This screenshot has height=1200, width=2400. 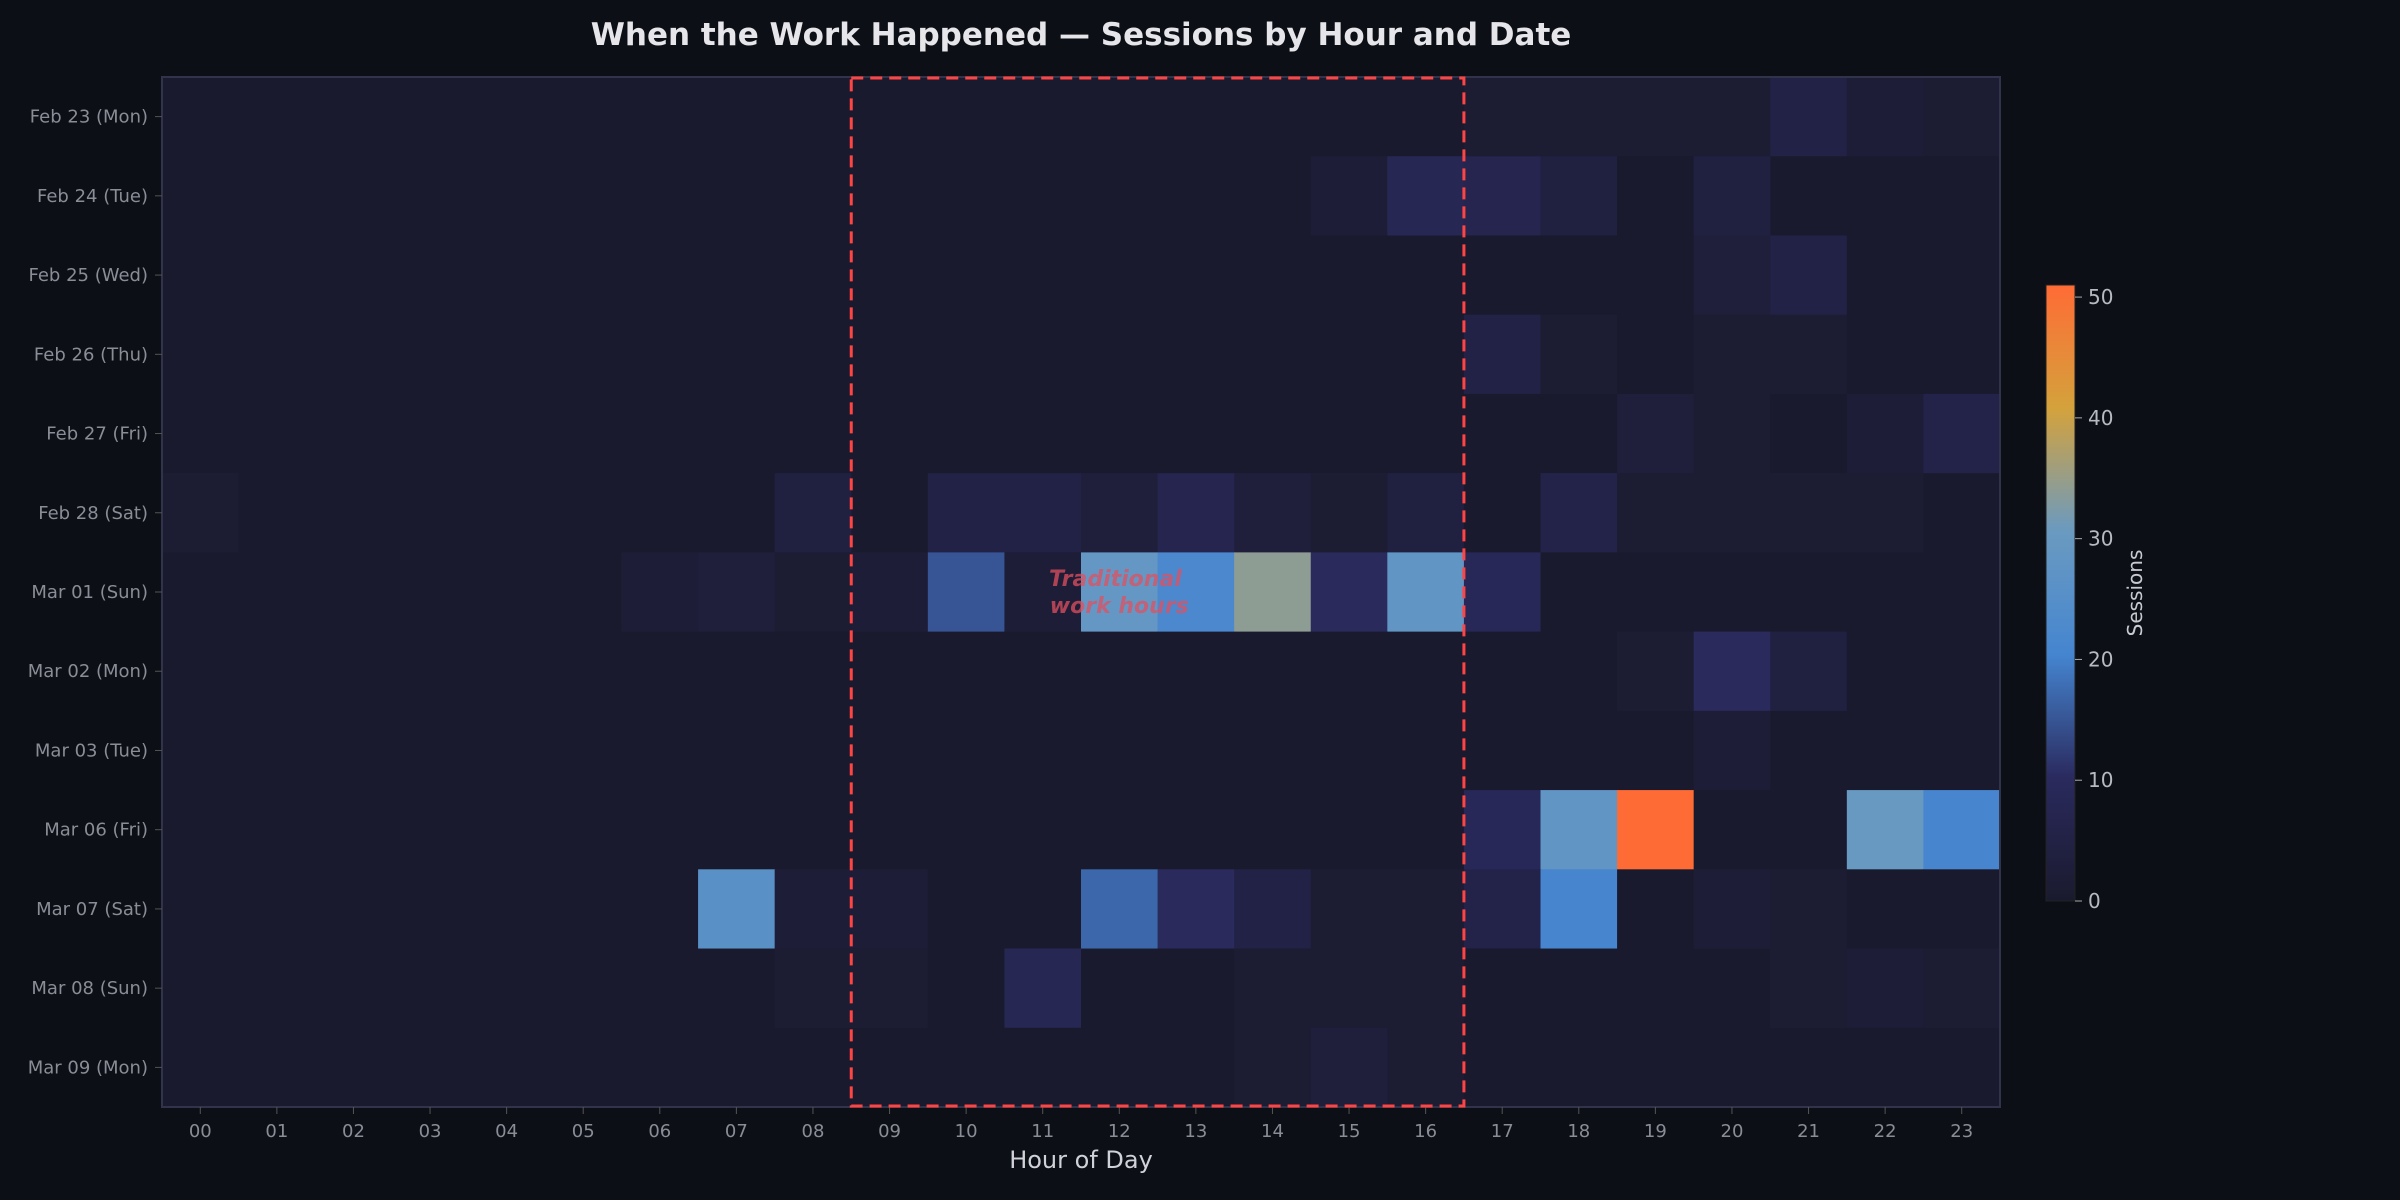 What do you see at coordinates (89, 988) in the screenshot?
I see `y-tick-label: Mar 08 (Sun)` at bounding box center [89, 988].